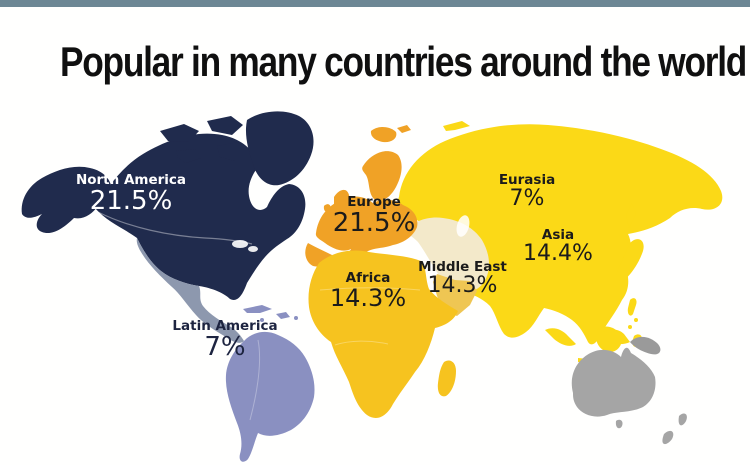 This screenshot has width=750, height=465. Describe the element at coordinates (270, 396) in the screenshot. I see `mainland-south-america` at that location.